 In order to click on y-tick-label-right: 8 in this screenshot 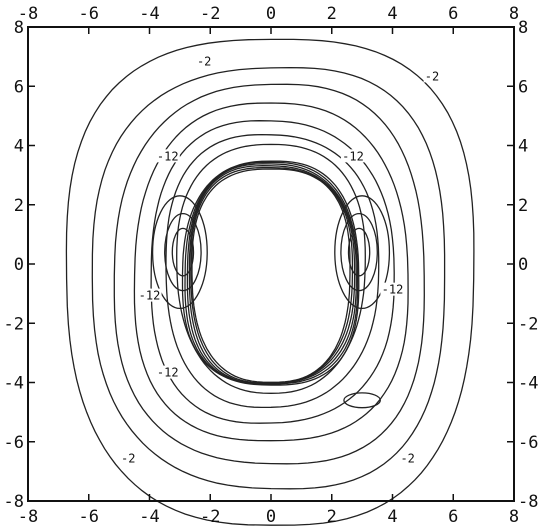, I will do `click(523, 28)`.